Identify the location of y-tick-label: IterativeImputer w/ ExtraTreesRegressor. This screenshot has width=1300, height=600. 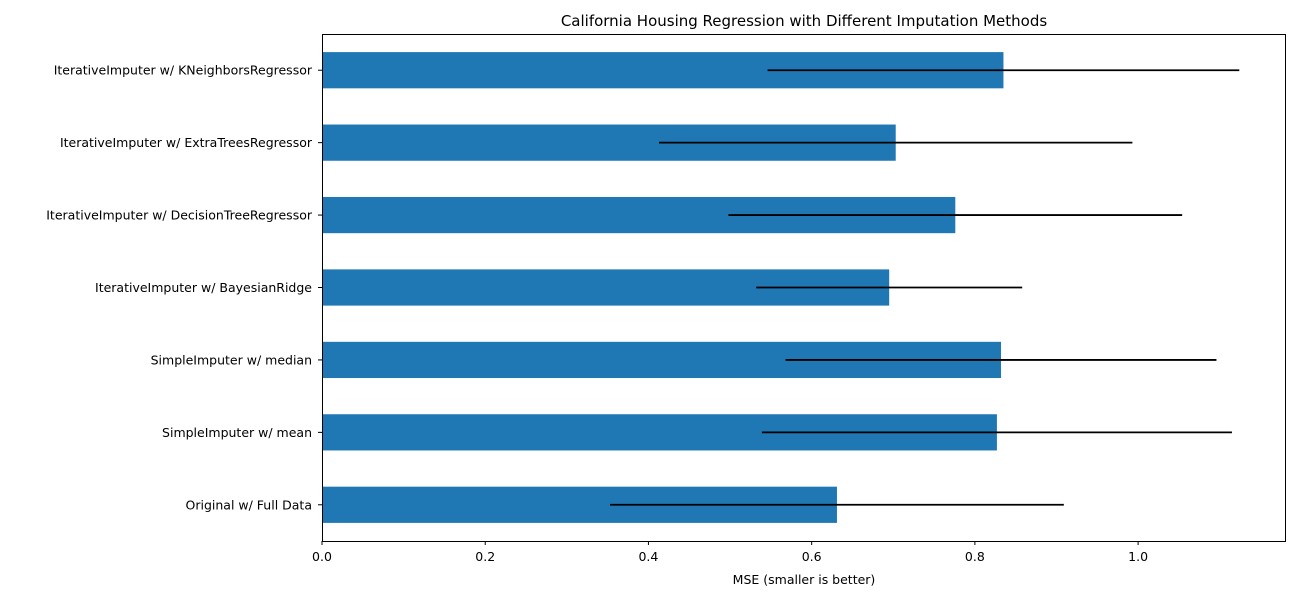
(186, 142).